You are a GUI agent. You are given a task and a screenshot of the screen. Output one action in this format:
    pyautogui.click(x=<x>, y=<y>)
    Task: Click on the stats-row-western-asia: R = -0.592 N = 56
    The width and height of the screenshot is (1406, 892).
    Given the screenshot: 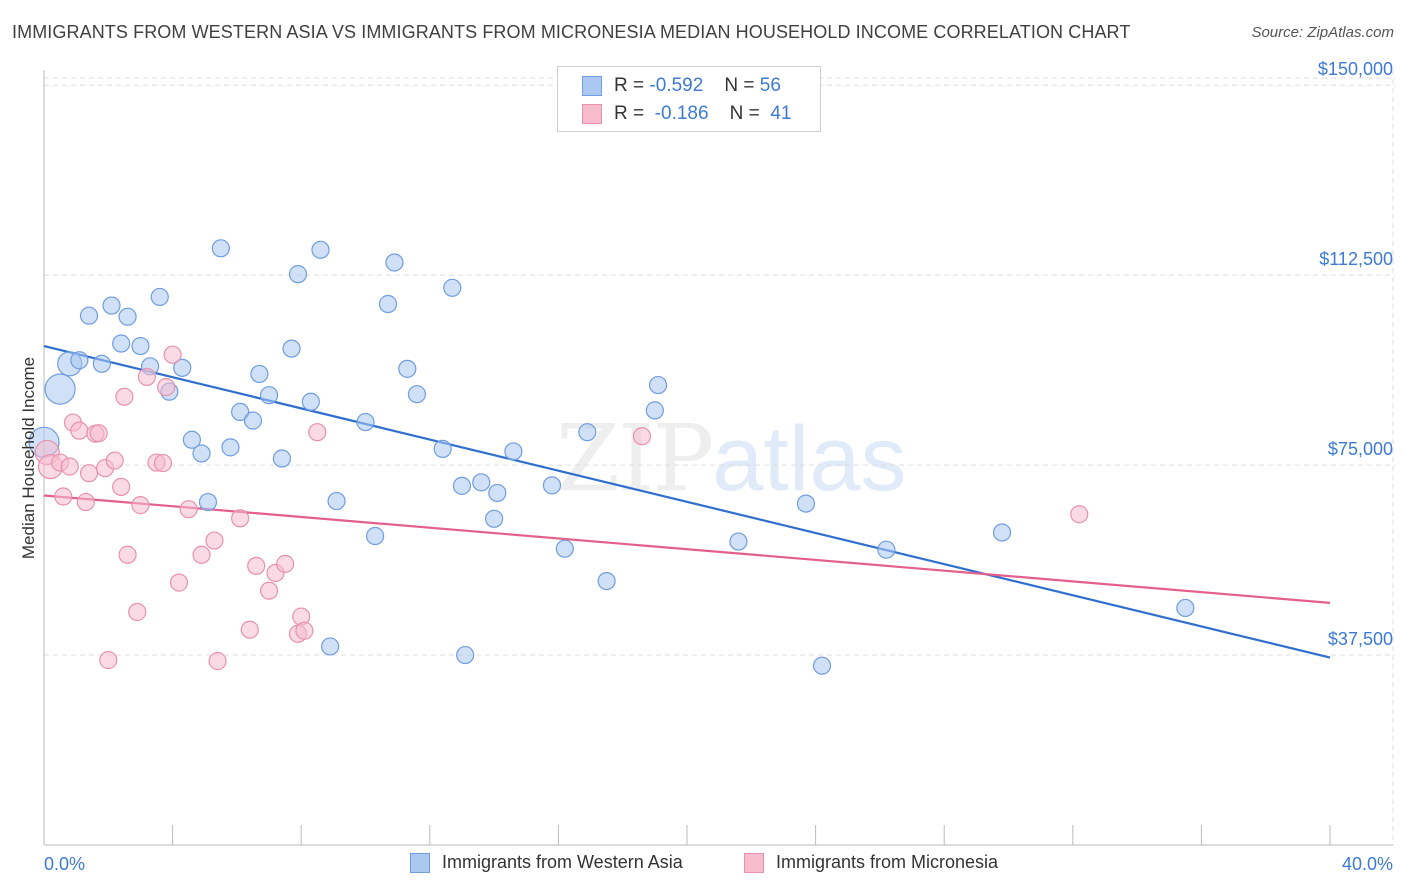 What is the action you would take?
    pyautogui.click(x=681, y=86)
    